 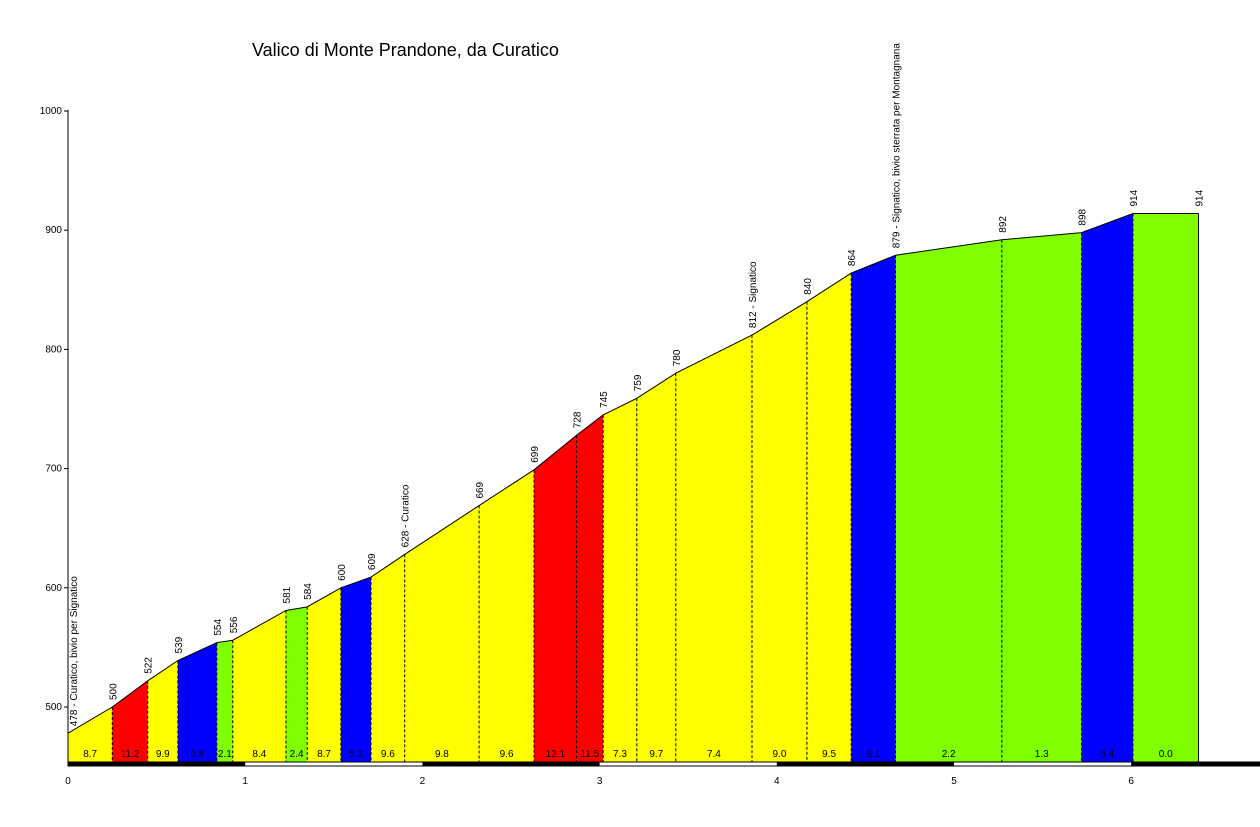 I want to click on x-tick-label: 4, so click(x=777, y=781).